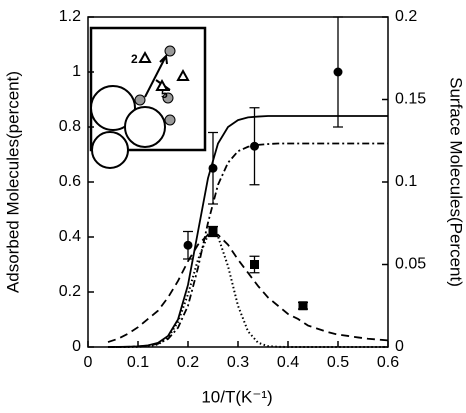  I want to click on y-tick-label: 0.6, so click(70, 181).